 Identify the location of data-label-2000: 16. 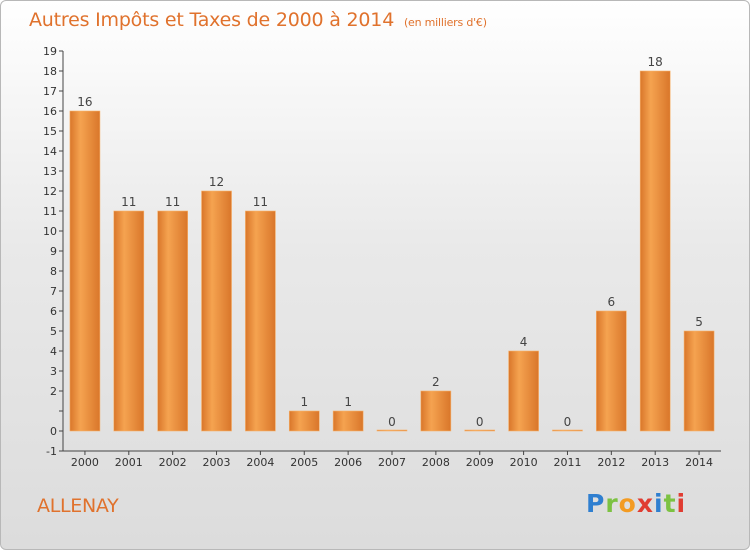
(84, 102).